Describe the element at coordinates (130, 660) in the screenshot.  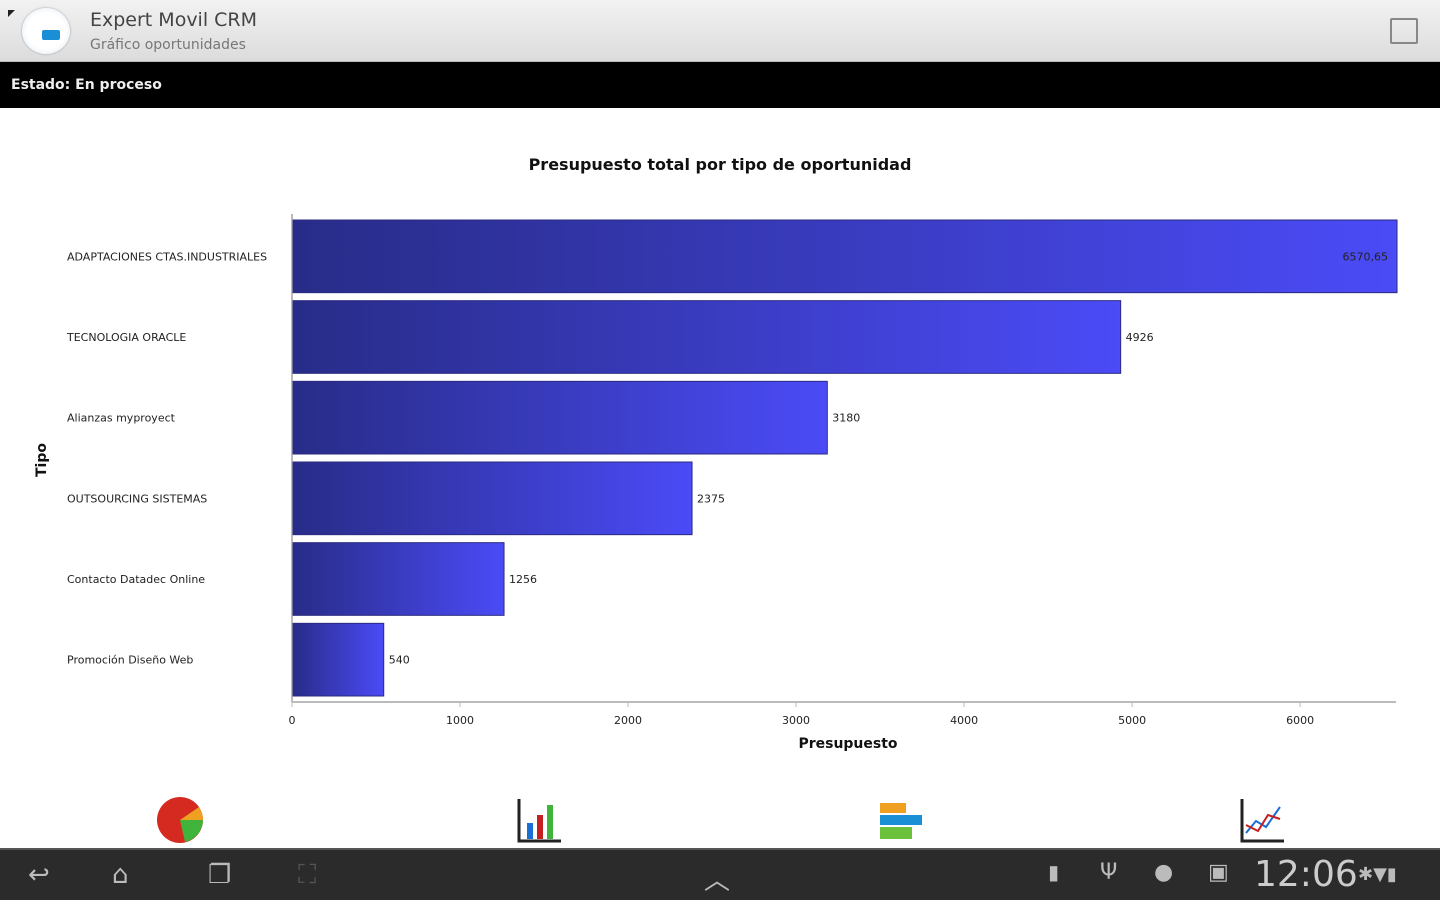
I see `category-label: Promoción Diseño Web` at that location.